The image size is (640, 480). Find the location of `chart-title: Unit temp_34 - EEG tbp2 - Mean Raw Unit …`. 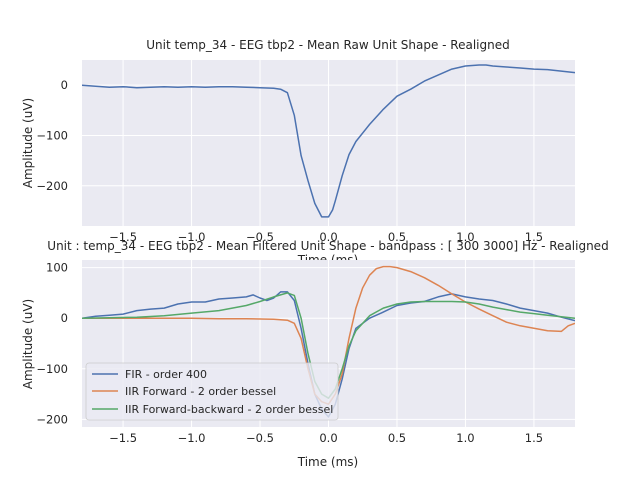

chart-title: Unit temp_34 - EEG tbp2 - Mean Raw Unit … is located at coordinates (327, 45).